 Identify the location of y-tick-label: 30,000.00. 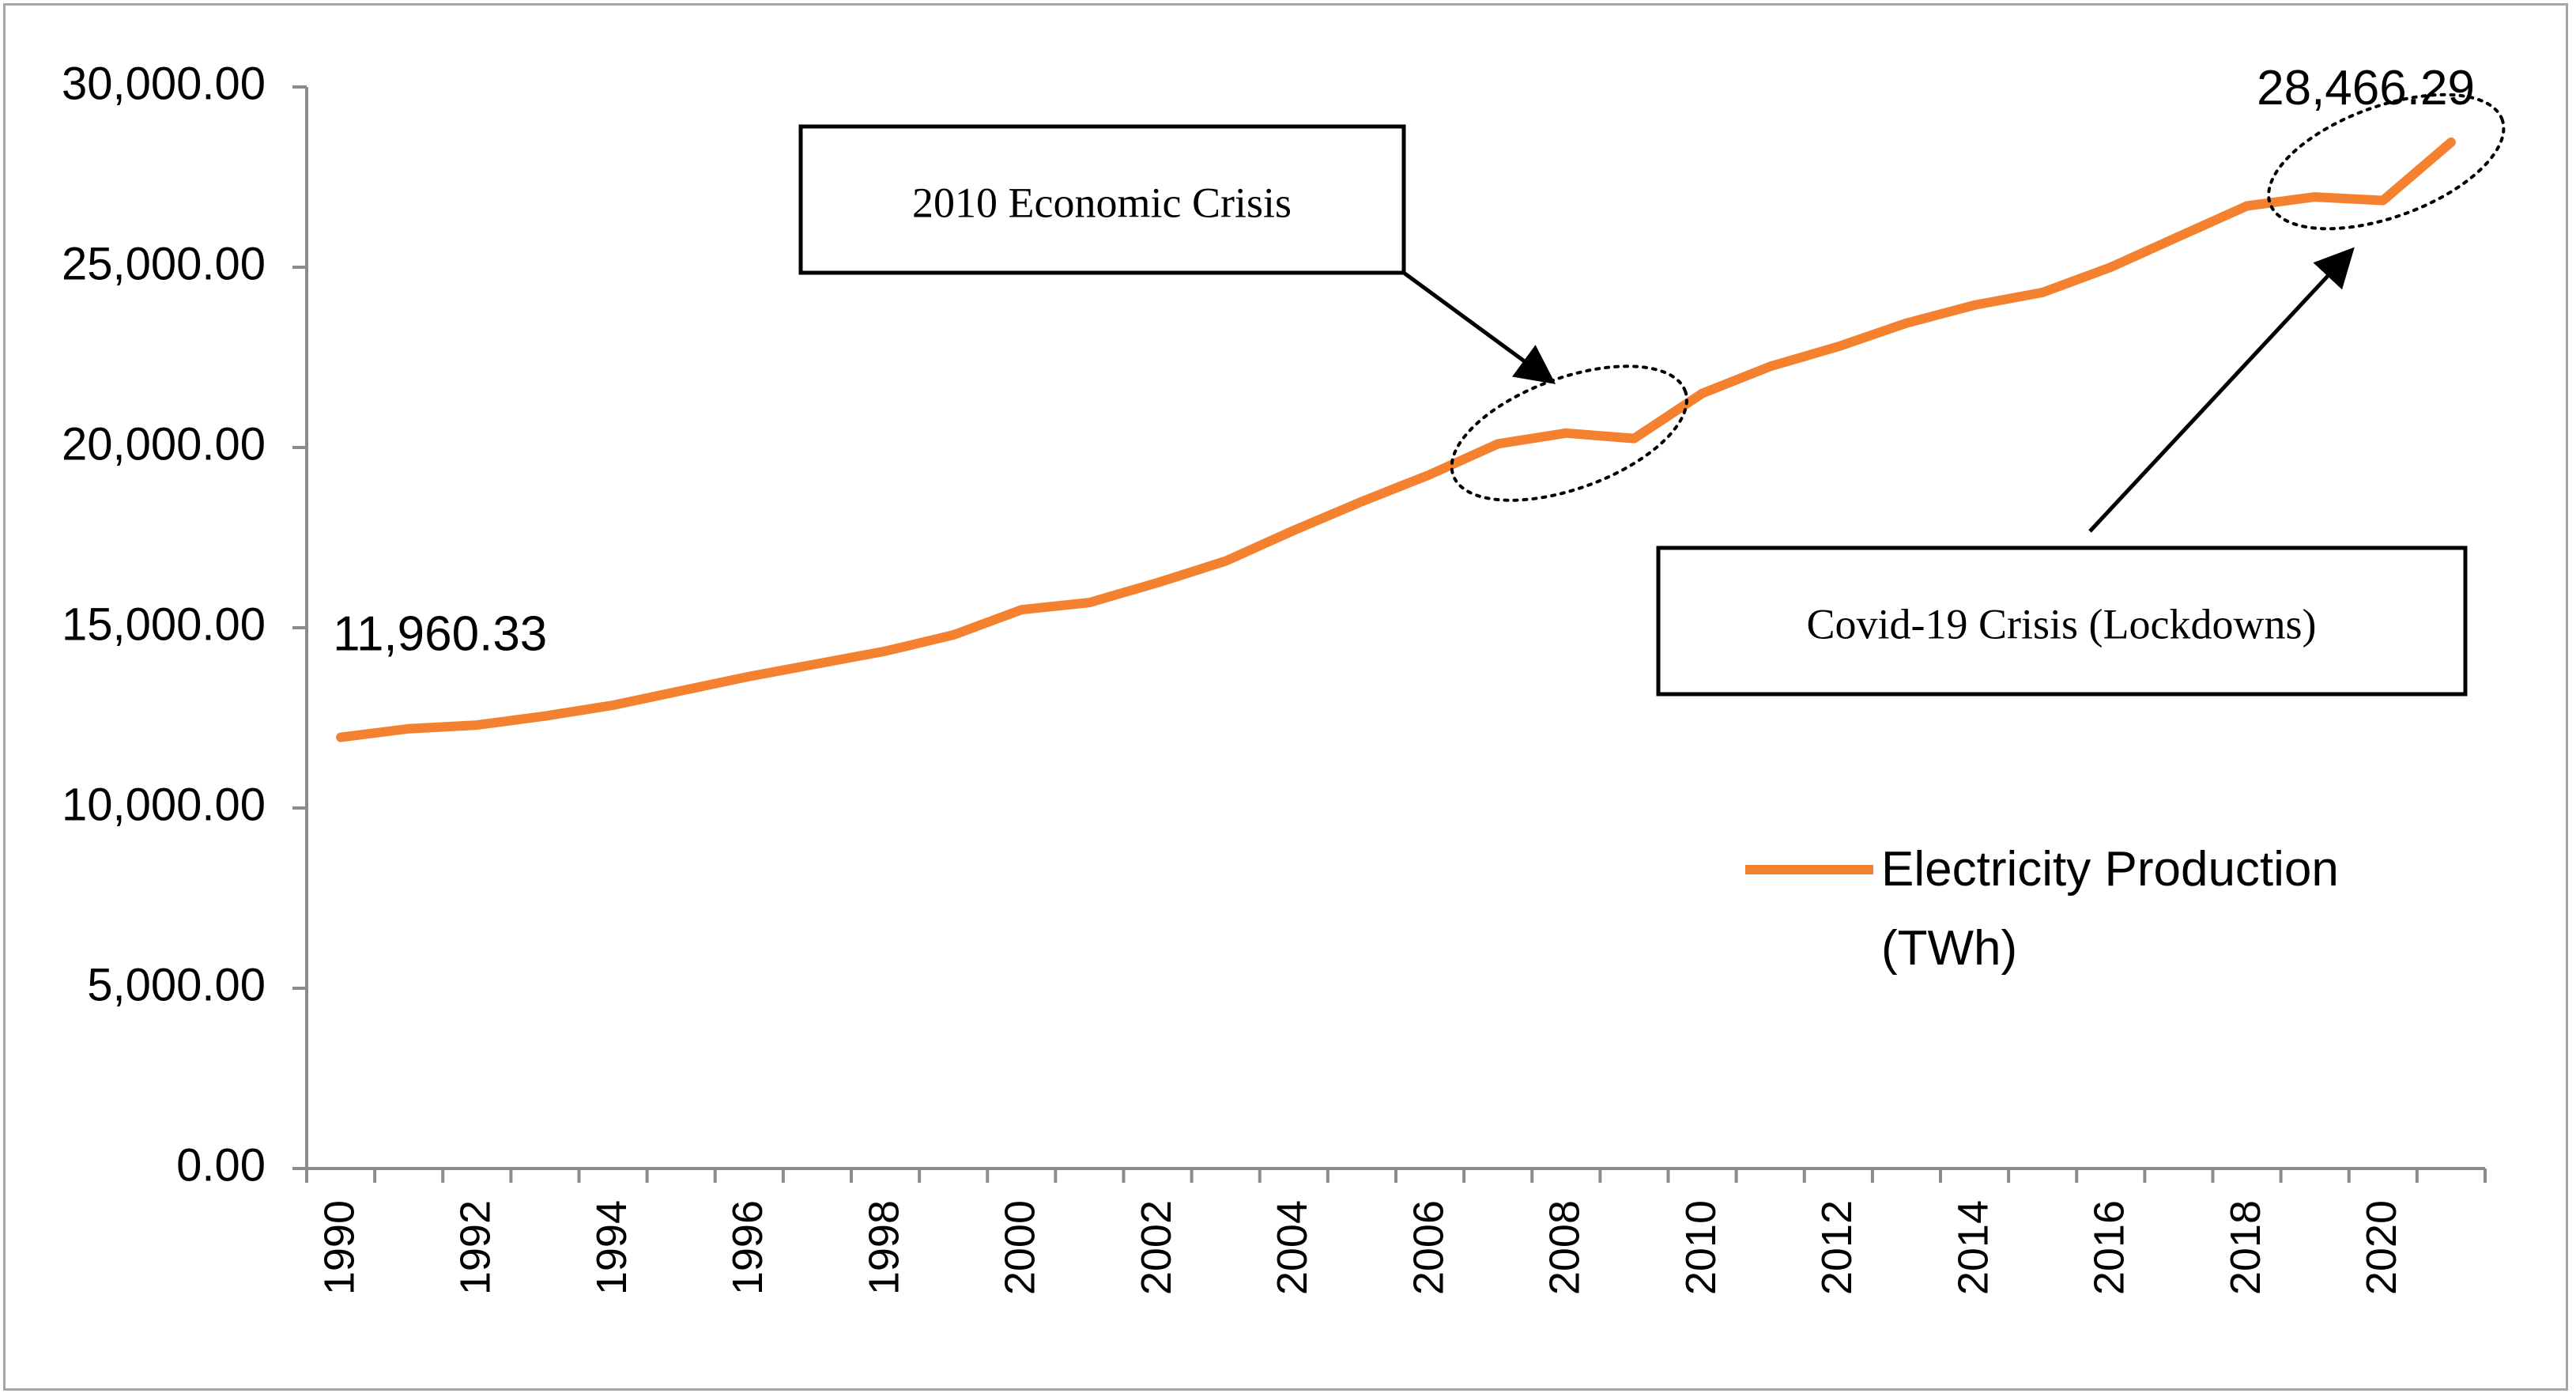
(164, 83).